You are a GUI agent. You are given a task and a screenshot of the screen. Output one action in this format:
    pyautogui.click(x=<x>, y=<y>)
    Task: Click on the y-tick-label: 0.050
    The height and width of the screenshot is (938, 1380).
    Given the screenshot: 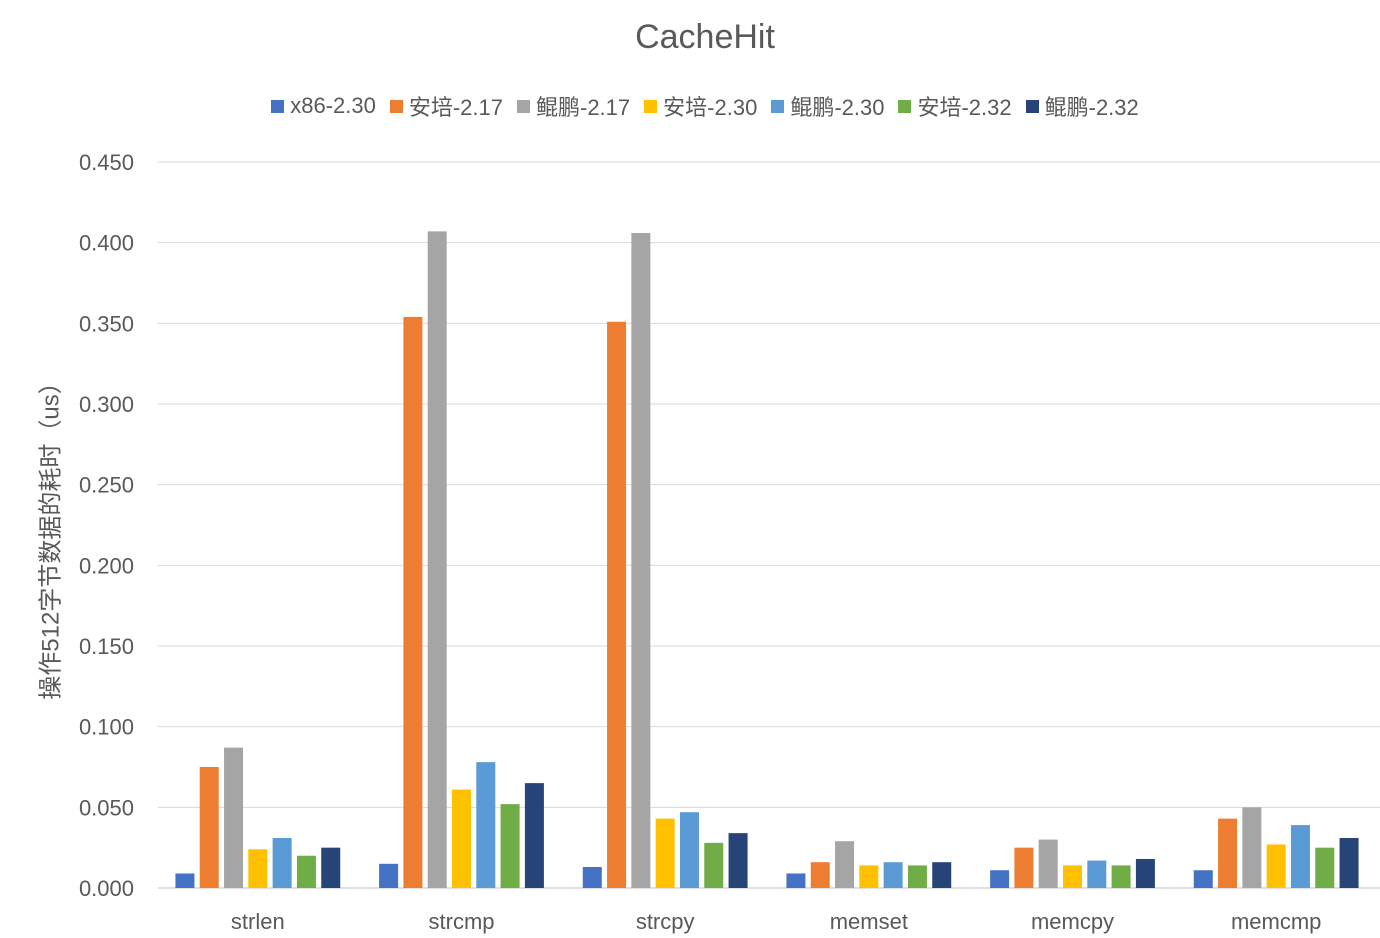 What is the action you would take?
    pyautogui.click(x=106, y=807)
    